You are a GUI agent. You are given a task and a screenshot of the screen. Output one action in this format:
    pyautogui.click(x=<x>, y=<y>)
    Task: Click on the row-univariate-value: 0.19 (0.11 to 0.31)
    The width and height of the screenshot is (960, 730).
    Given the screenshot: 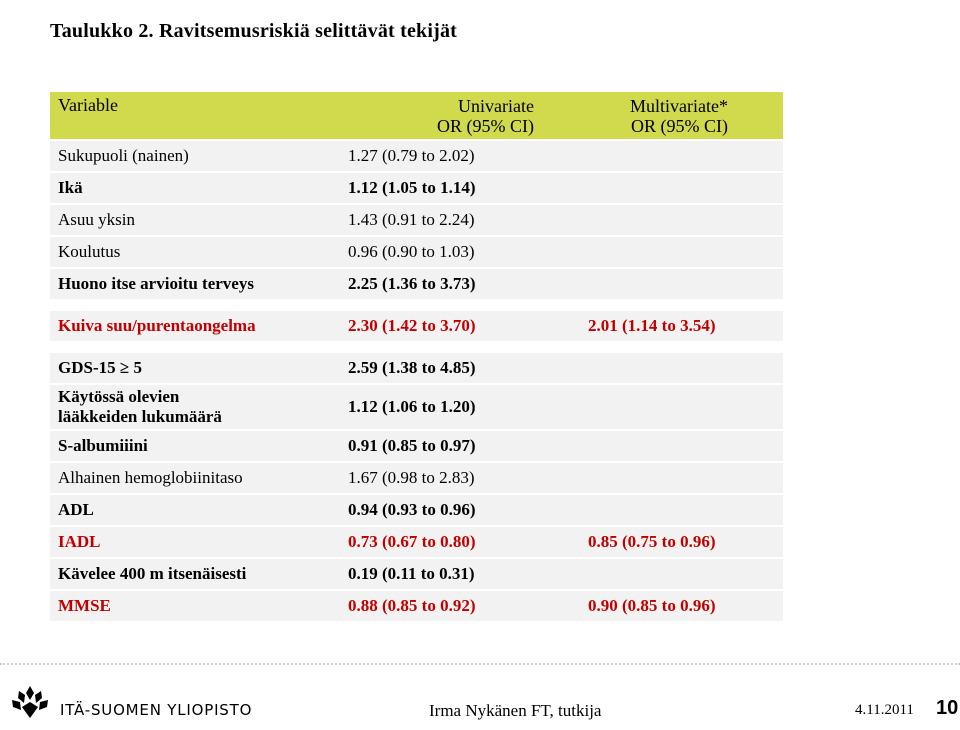 What is the action you would take?
    pyautogui.click(x=460, y=574)
    